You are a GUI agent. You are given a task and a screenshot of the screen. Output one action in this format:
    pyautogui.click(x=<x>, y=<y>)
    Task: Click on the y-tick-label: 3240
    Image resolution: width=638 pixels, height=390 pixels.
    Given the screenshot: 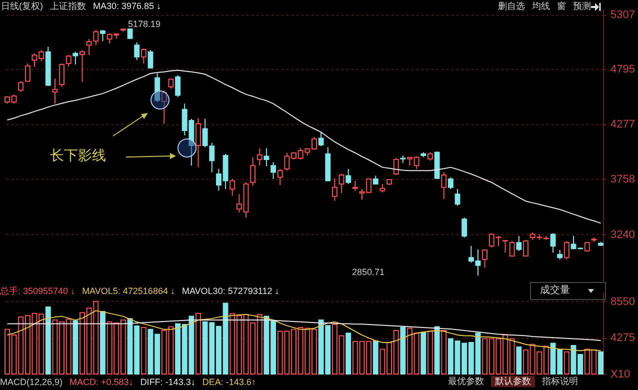 What is the action you would take?
    pyautogui.click(x=622, y=234)
    